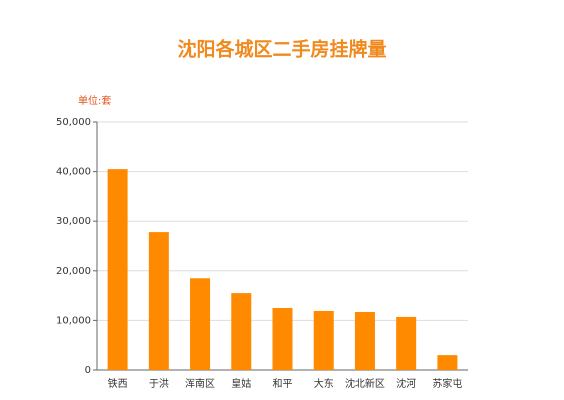 The image size is (564, 400). What do you see at coordinates (281, 49) in the screenshot?
I see `chart-title: 沈阳各城区二手房挂牌量` at bounding box center [281, 49].